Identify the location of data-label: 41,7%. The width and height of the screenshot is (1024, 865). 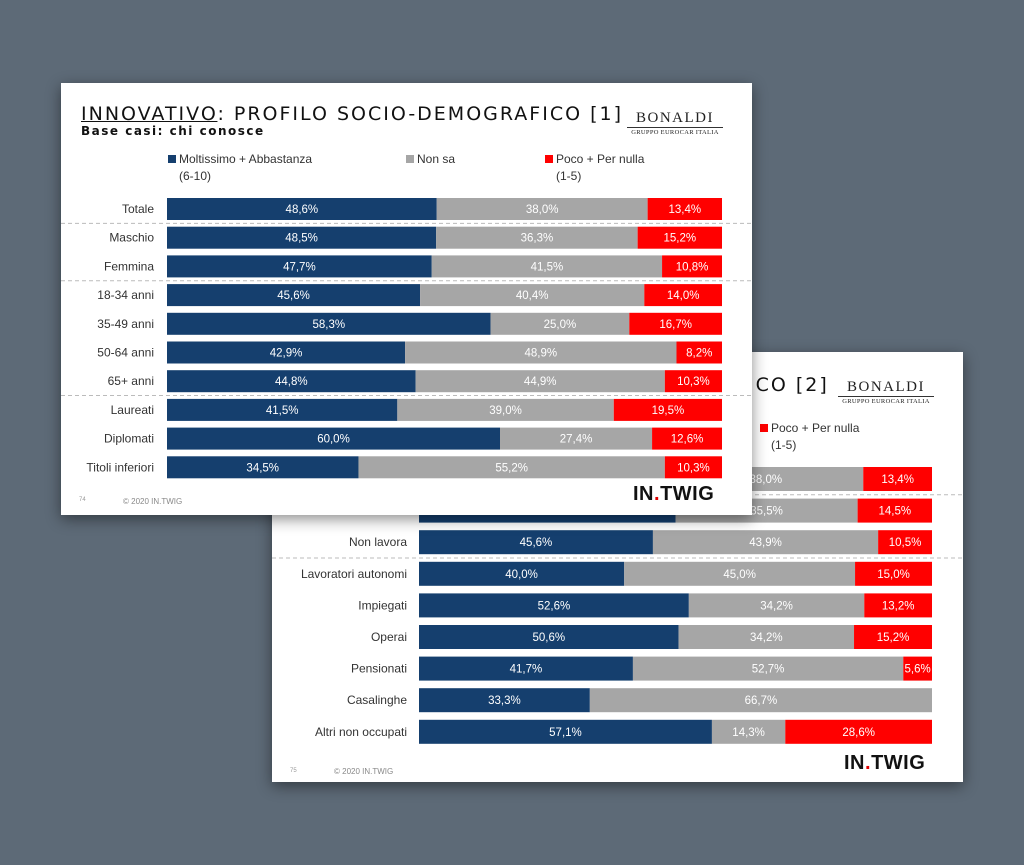
(526, 670).